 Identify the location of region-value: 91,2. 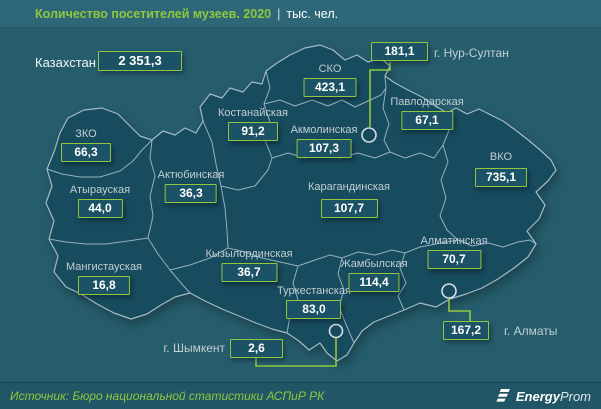
(253, 131).